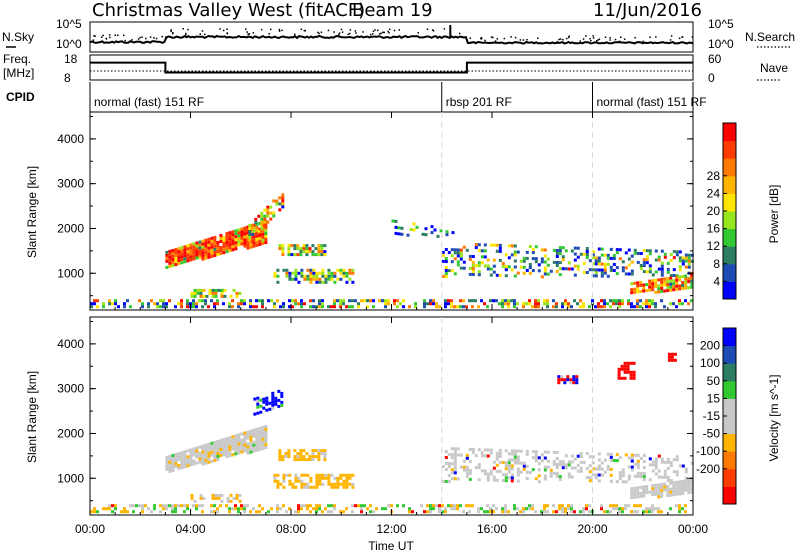  I want to click on colorbar-swatch, so click(729, 389).